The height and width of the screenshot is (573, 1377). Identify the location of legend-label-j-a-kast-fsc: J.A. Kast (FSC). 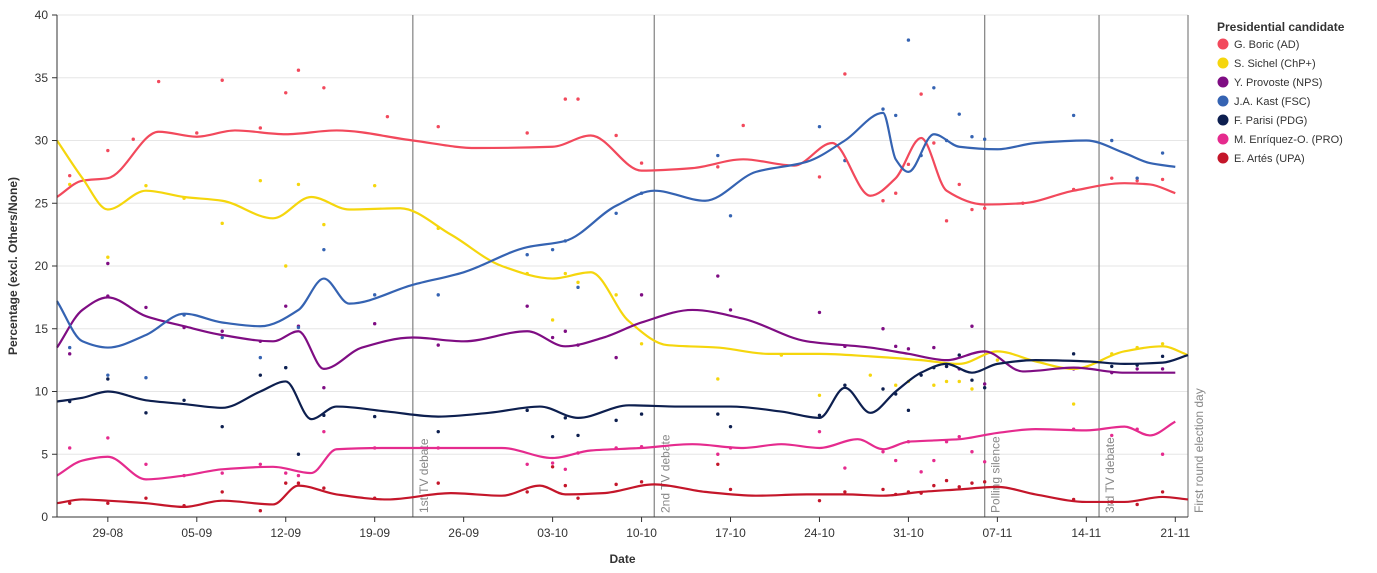
(1272, 102).